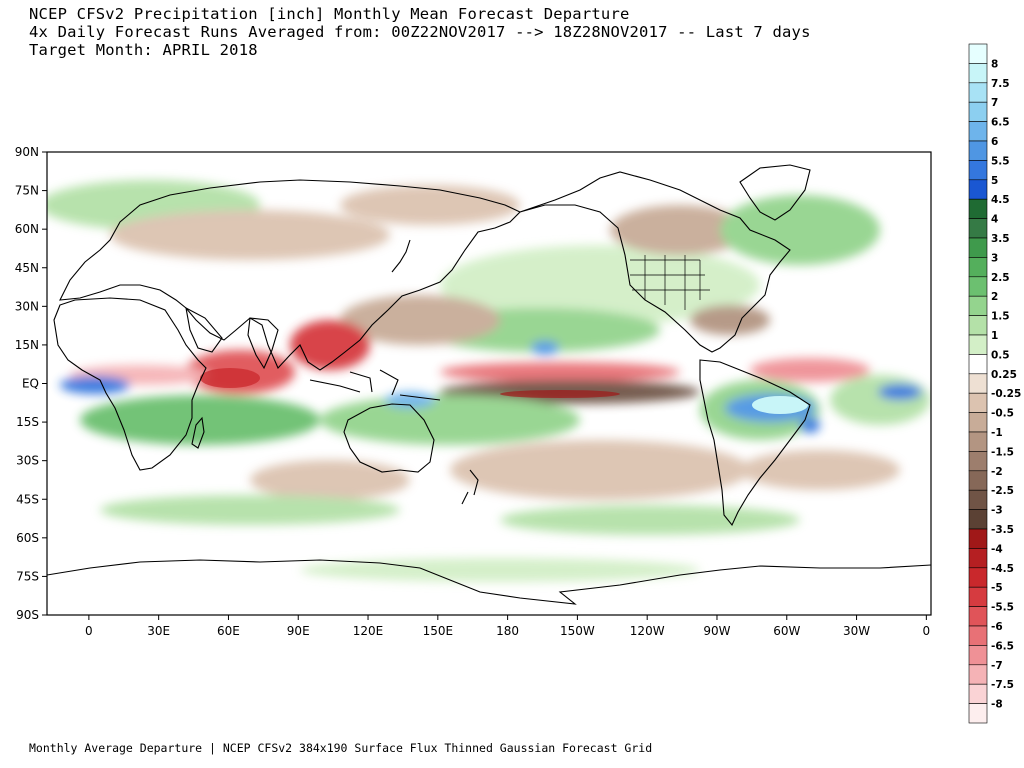 The height and width of the screenshot is (768, 1024). Describe the element at coordinates (994, 258) in the screenshot. I see `colorbar-label: 3` at that location.